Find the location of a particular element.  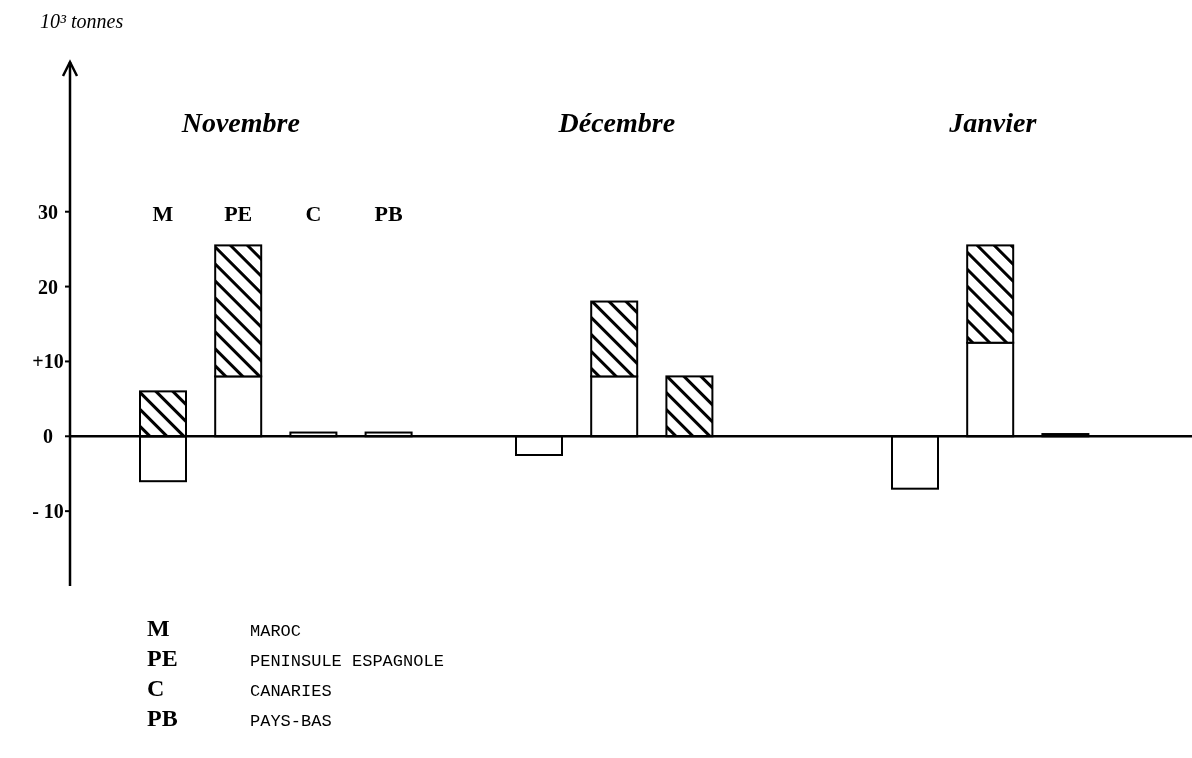

text: PB is located at coordinates (162, 718).